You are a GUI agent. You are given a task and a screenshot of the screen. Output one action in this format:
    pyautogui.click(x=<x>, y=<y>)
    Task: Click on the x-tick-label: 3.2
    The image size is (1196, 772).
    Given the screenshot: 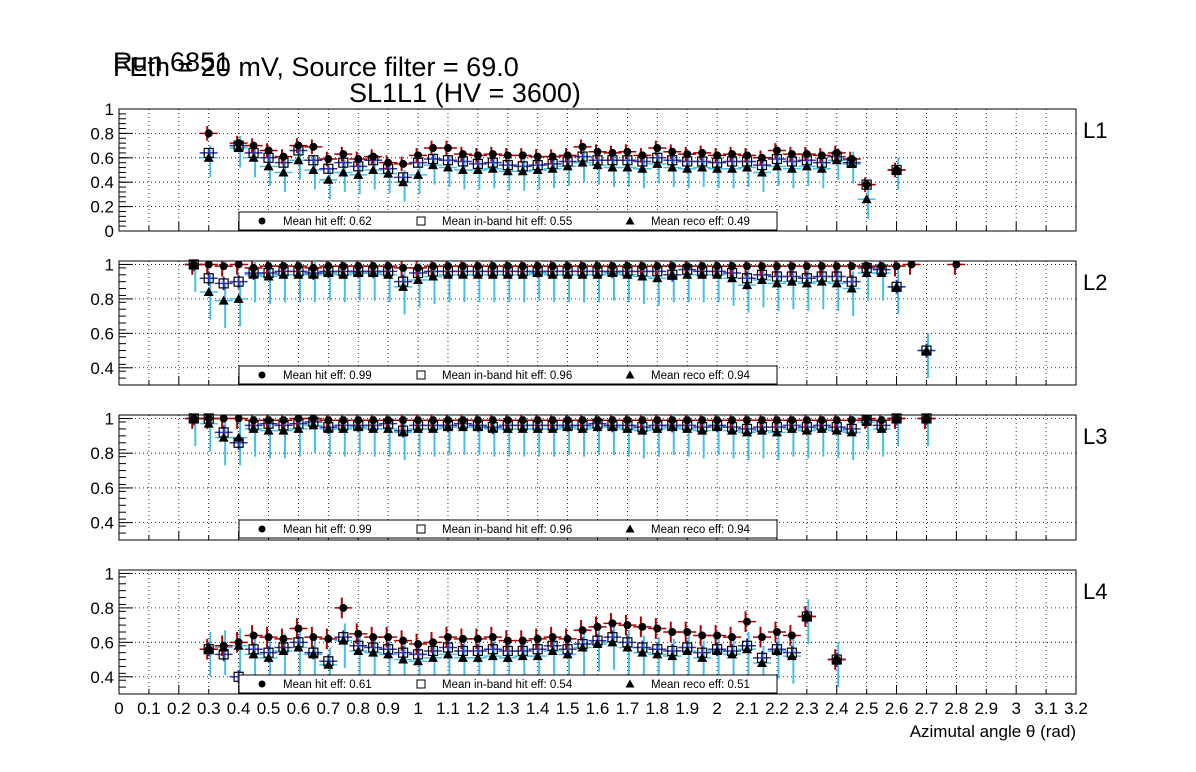 What is the action you would take?
    pyautogui.click(x=1076, y=708)
    